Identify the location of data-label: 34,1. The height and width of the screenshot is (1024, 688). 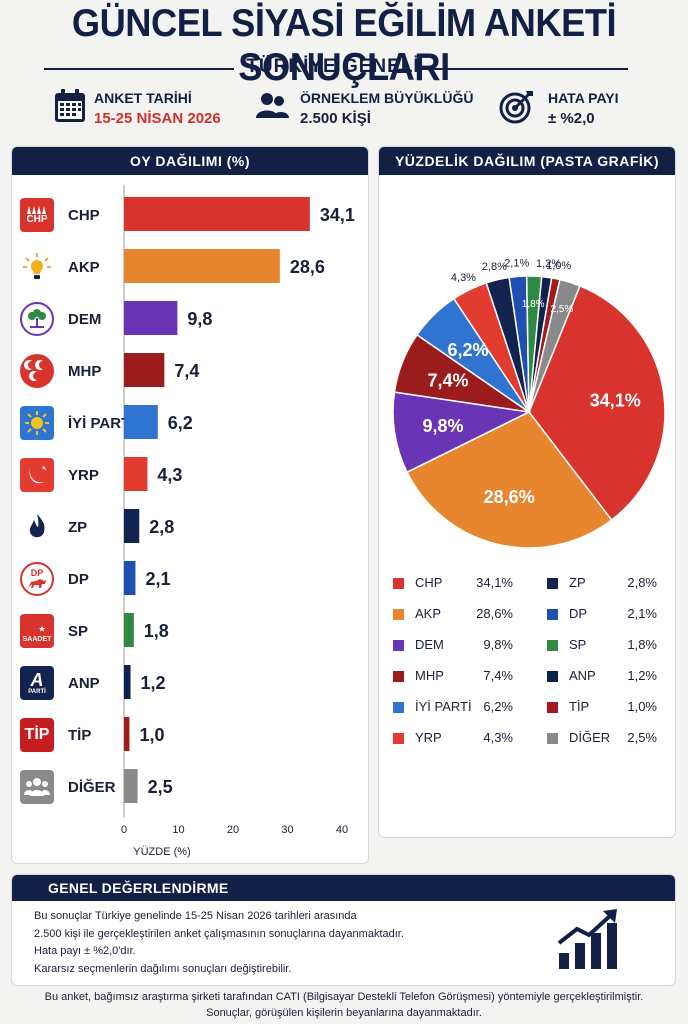
(337, 215).